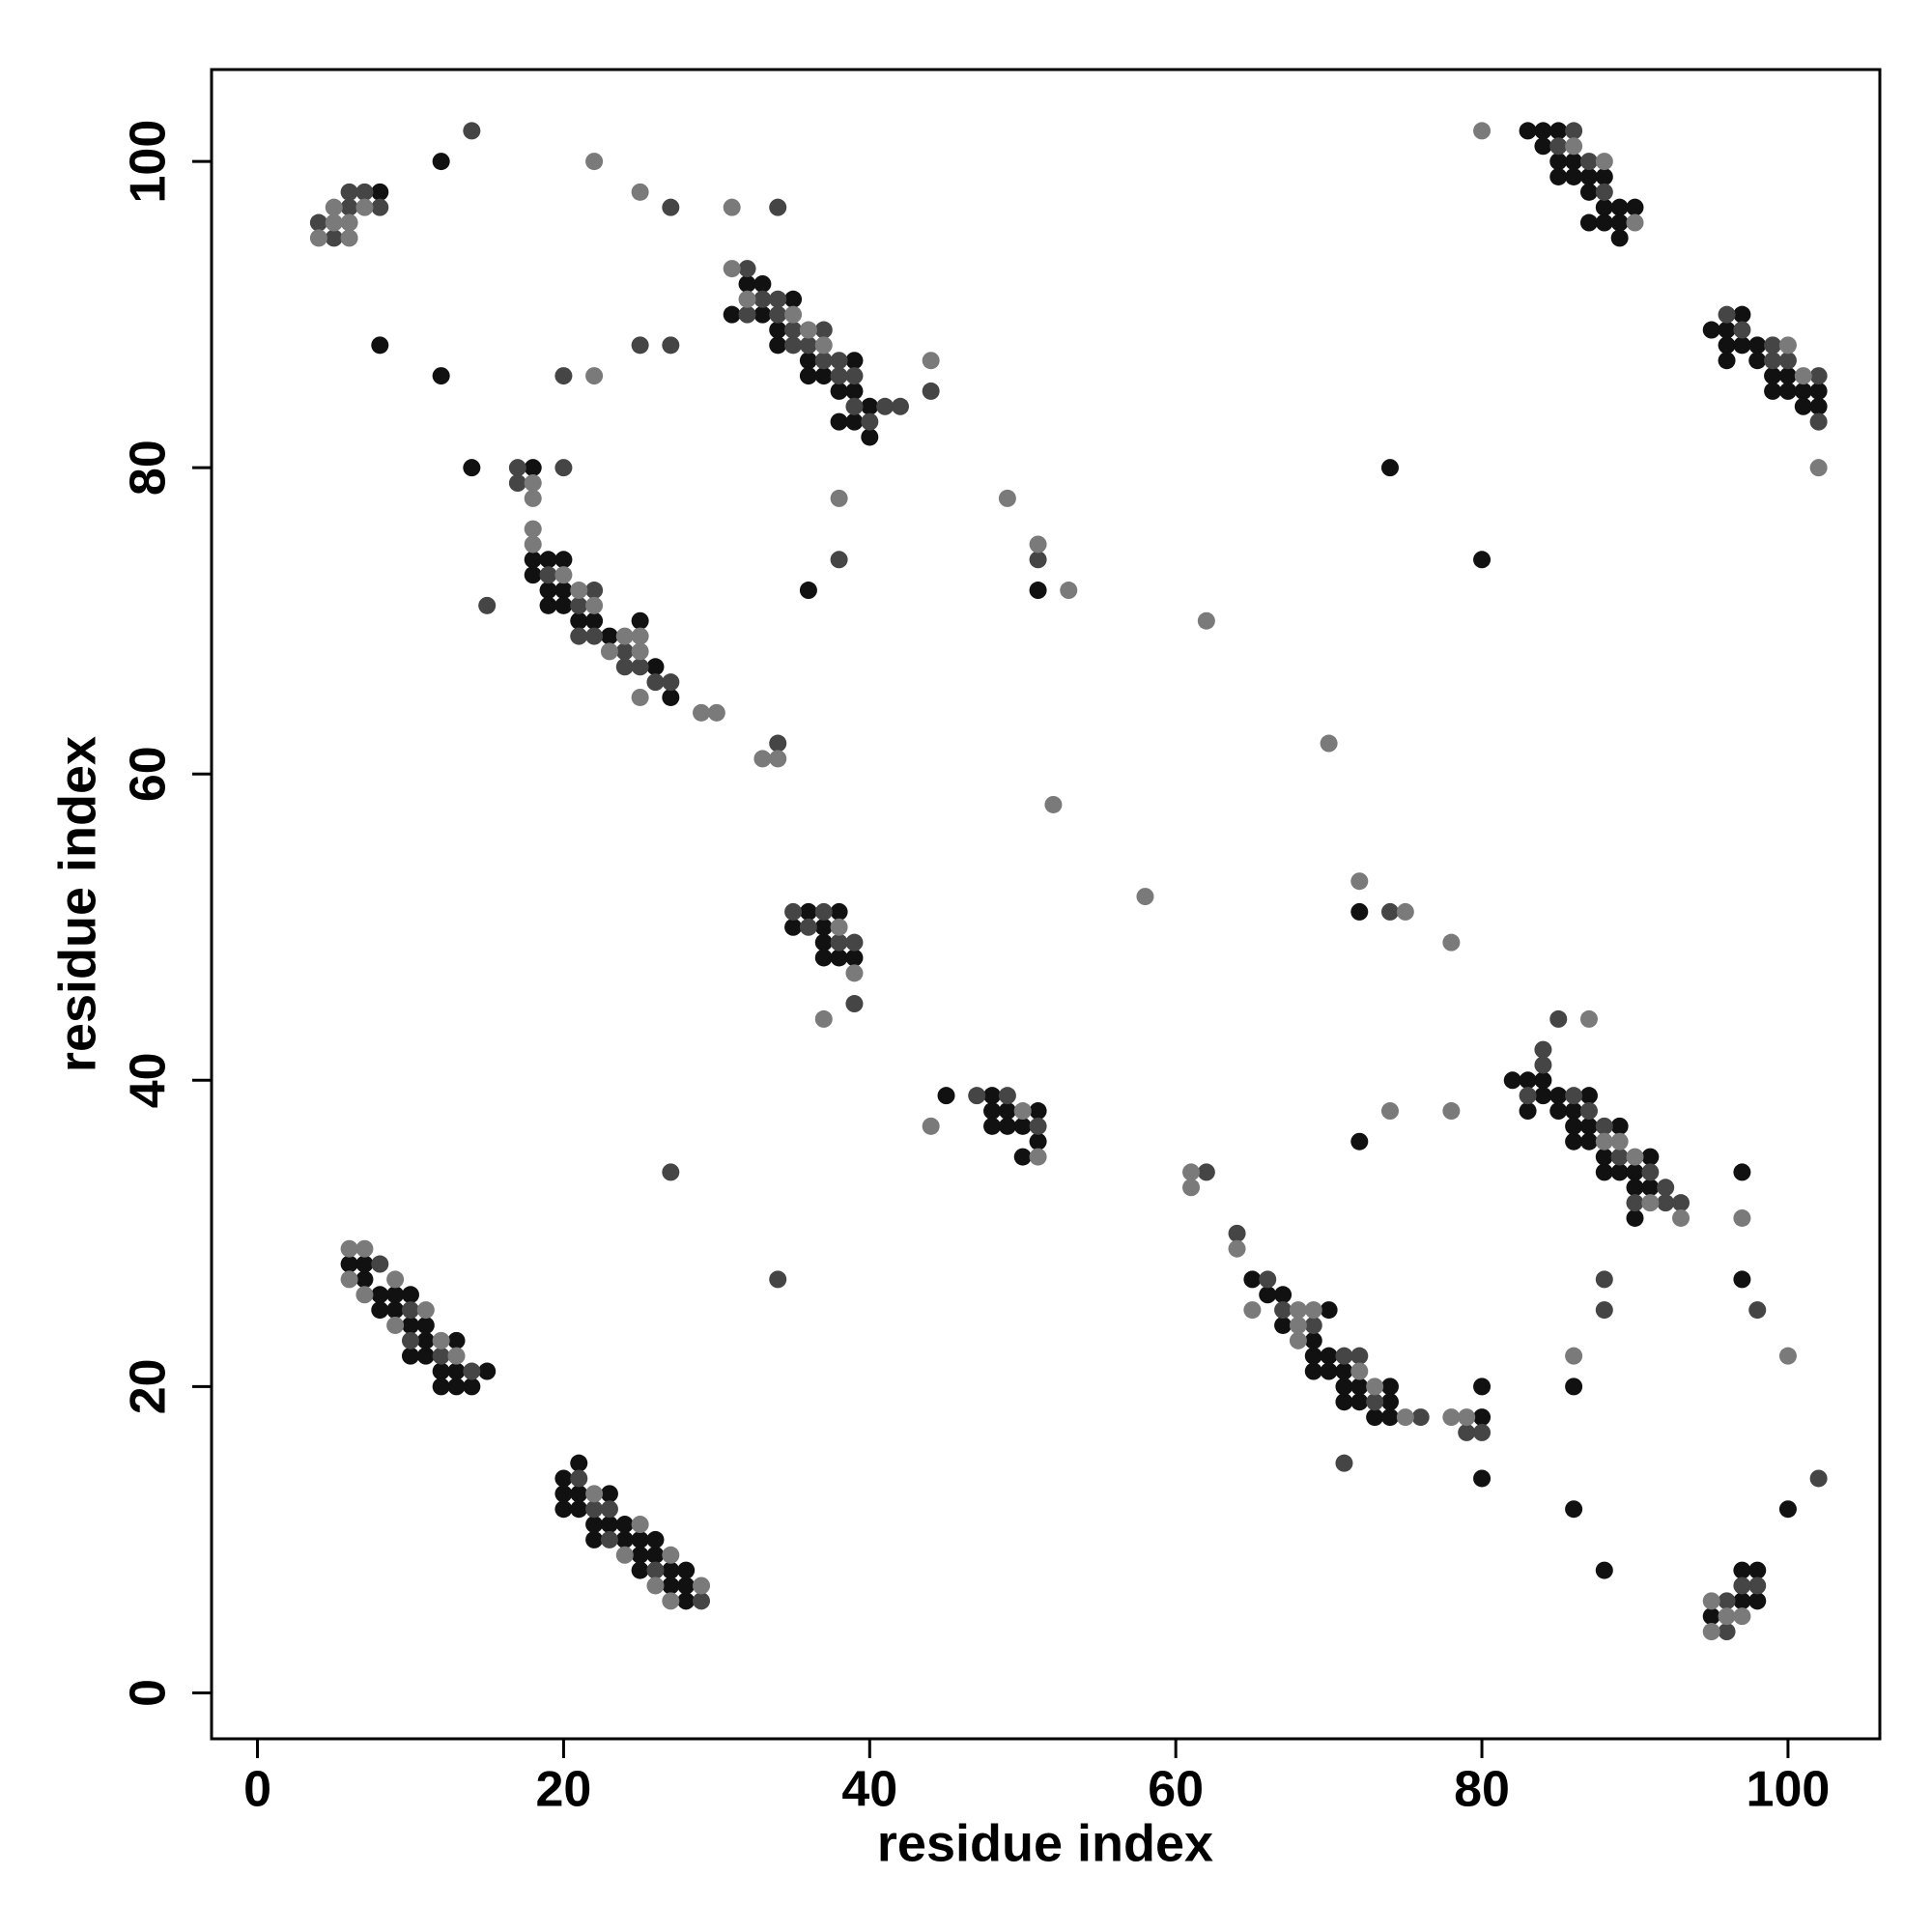 The image size is (1932, 1932). What do you see at coordinates (563, 1790) in the screenshot?
I see `x-tick-label: 20` at bounding box center [563, 1790].